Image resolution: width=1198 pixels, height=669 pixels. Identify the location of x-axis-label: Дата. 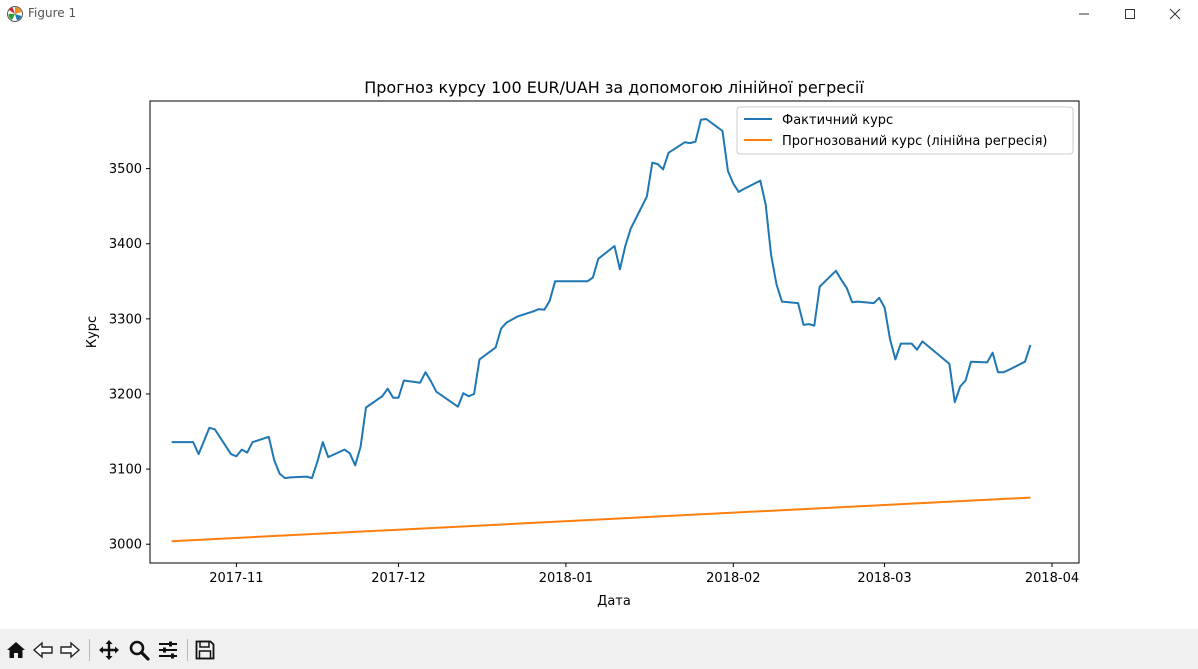
(614, 601).